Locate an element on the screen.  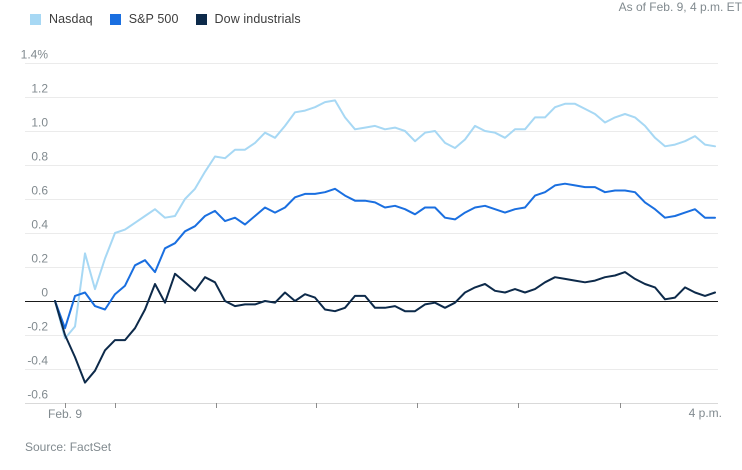
x-axis-end-label: 4 p.m. is located at coordinates (705, 413).